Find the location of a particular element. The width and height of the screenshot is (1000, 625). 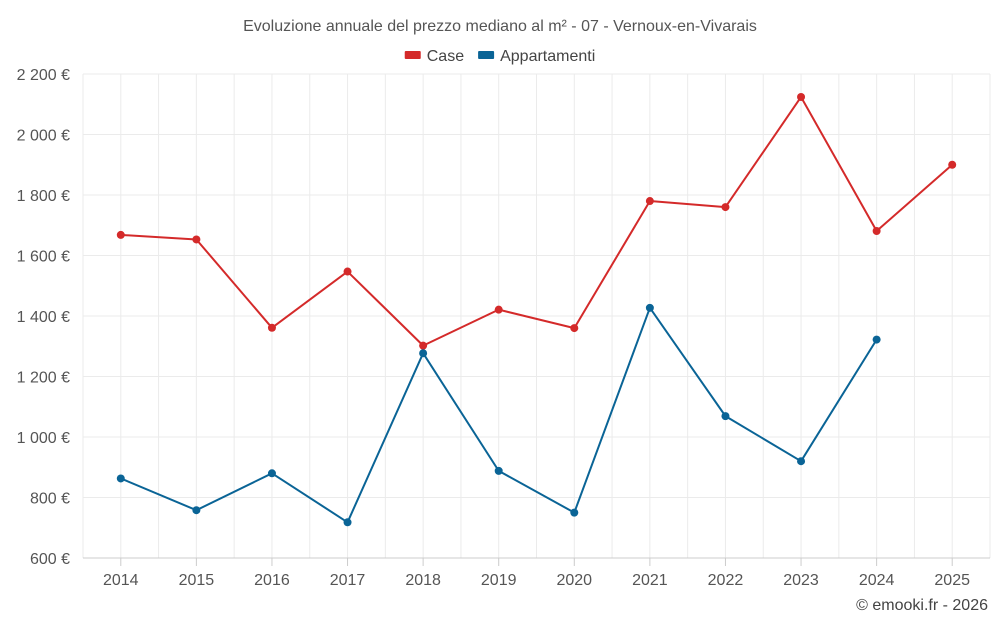

y-tick-label: 2 200 € is located at coordinates (43, 75).